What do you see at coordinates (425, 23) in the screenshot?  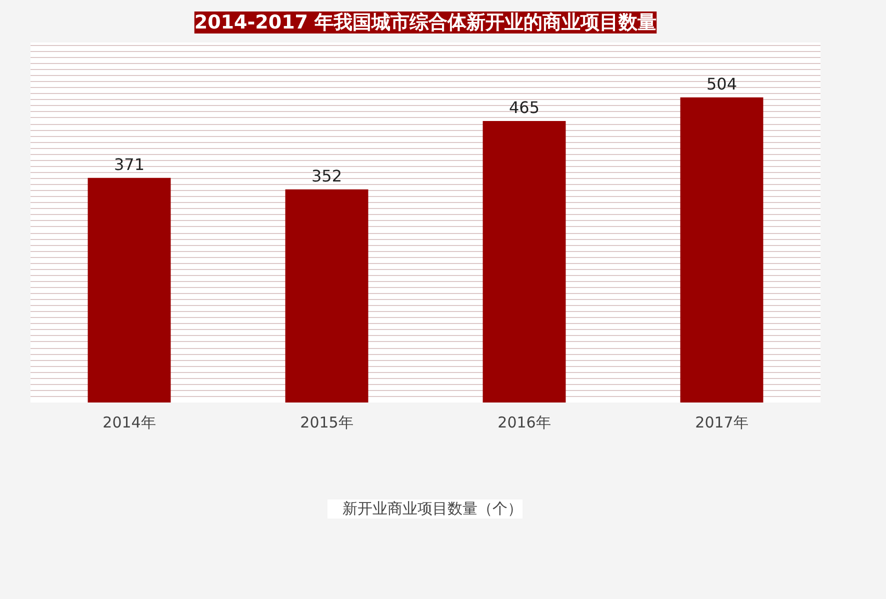 I see `chart-title: 2014-2017 年我国城市综合体新开业的商业项目数量` at bounding box center [425, 23].